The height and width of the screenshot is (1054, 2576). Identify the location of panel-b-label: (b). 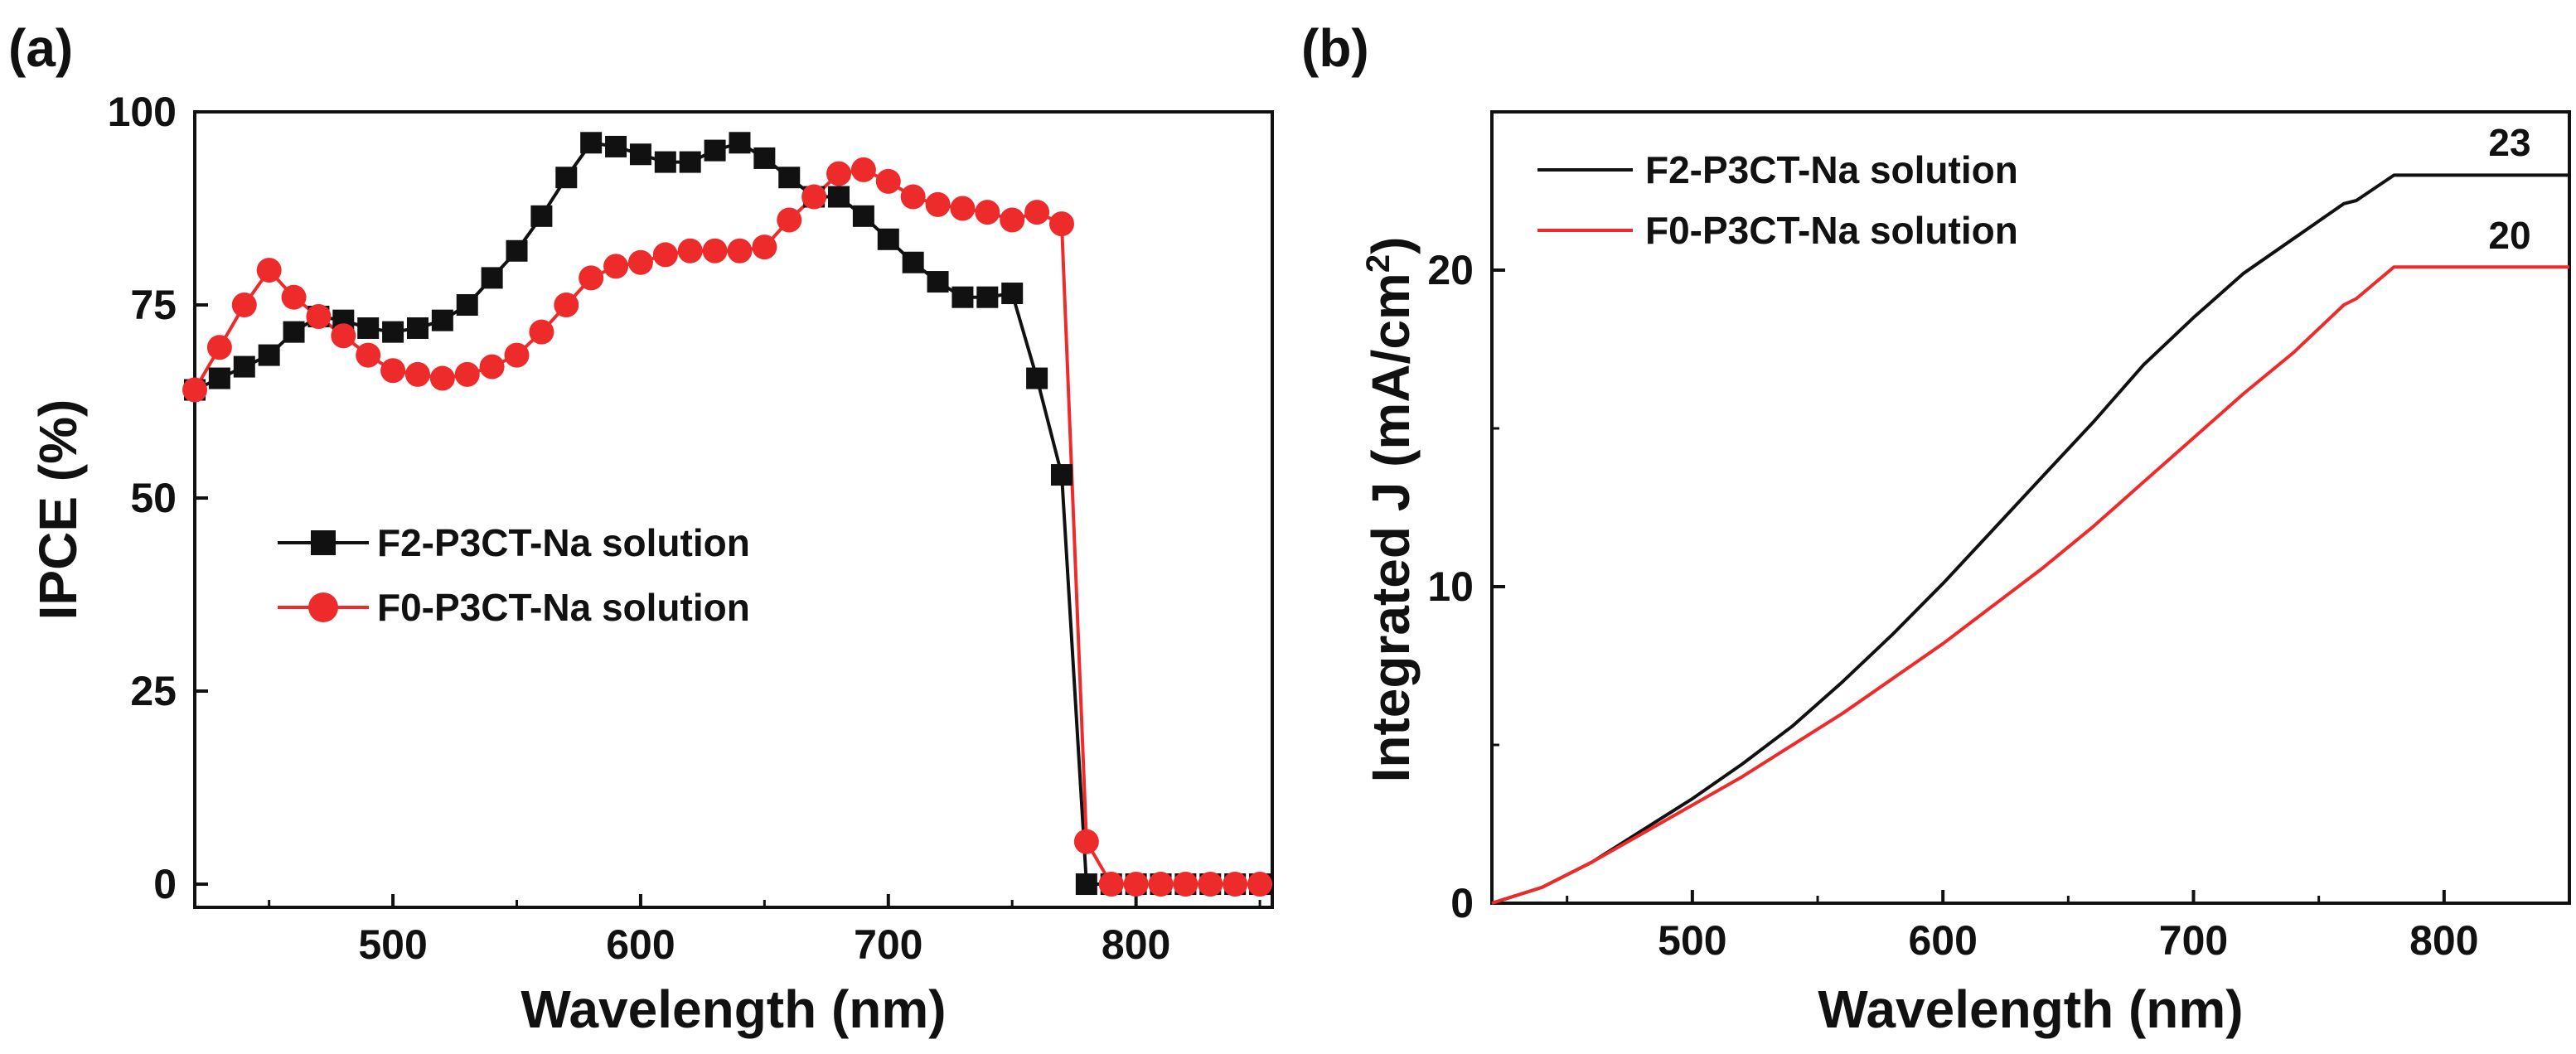
(1335, 48).